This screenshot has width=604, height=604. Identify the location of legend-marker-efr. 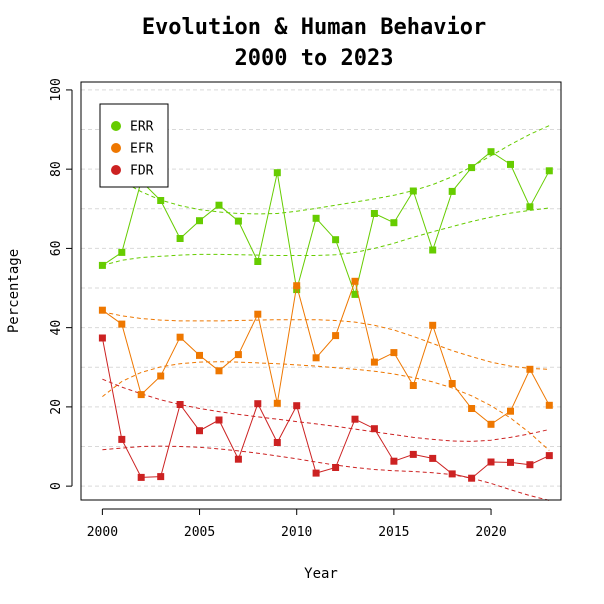
(116, 148).